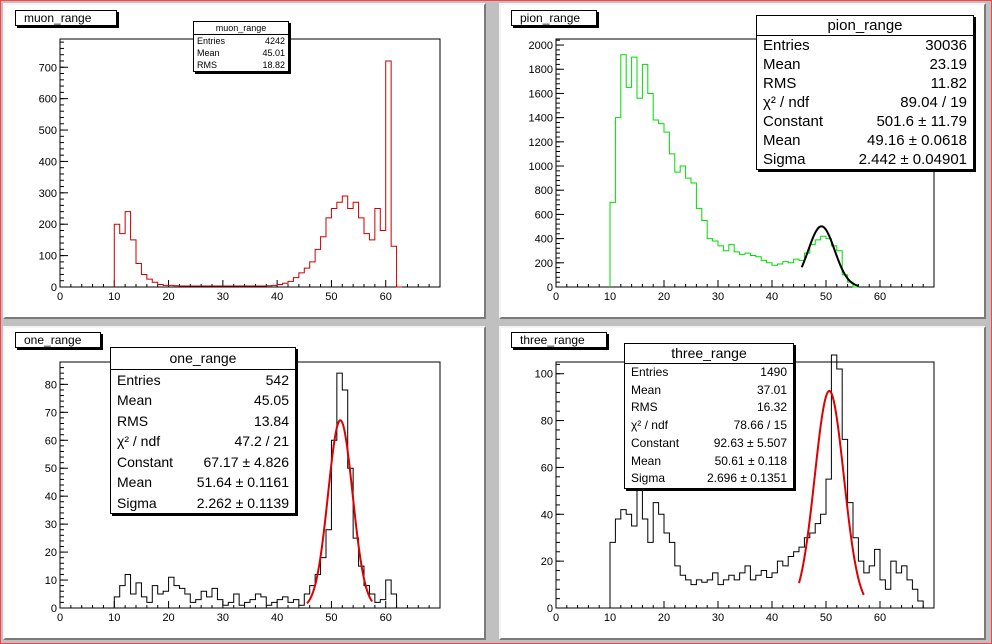  Describe the element at coordinates (559, 340) in the screenshot. I see `histogram-title: three_range` at that location.